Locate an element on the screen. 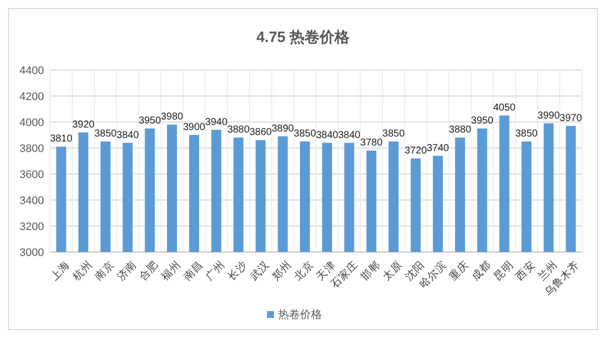 The height and width of the screenshot is (340, 608). y-tick-label: 3400 is located at coordinates (32, 200).